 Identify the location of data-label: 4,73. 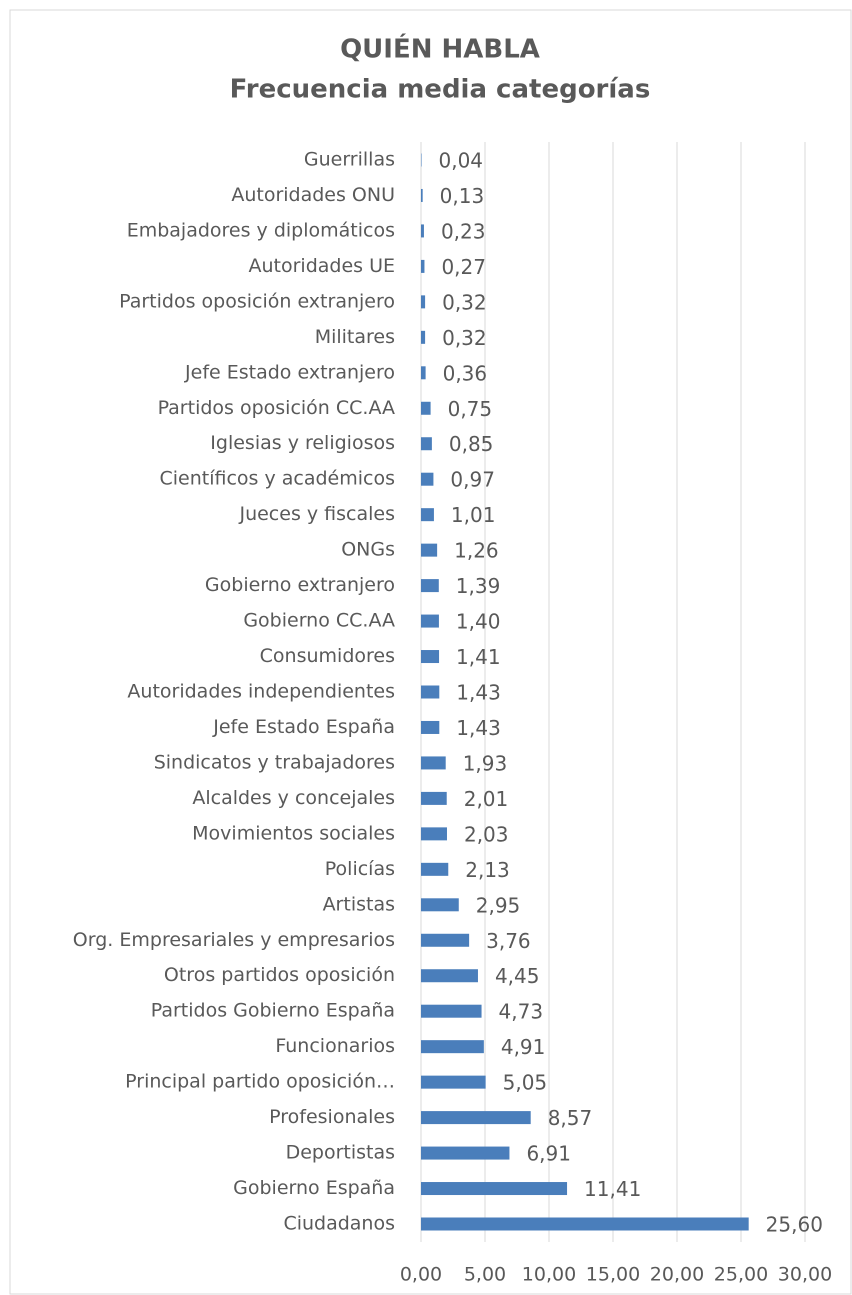
(521, 1012).